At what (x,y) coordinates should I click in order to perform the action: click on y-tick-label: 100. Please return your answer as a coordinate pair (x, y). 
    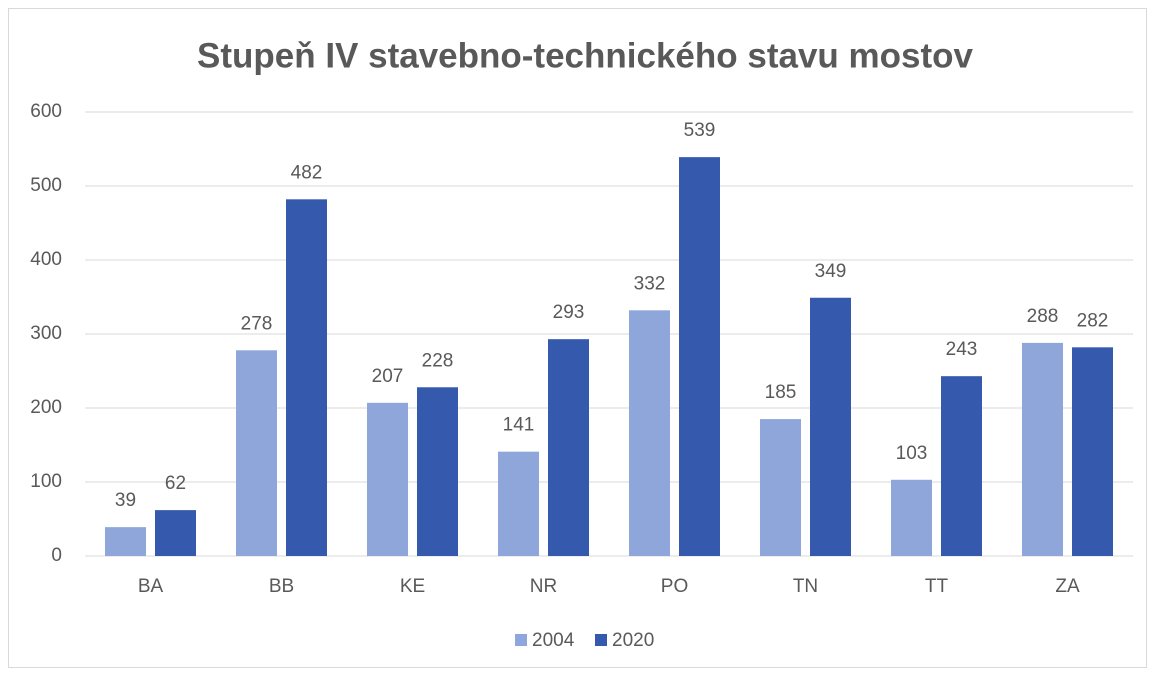
    Looking at the image, I should click on (46, 481).